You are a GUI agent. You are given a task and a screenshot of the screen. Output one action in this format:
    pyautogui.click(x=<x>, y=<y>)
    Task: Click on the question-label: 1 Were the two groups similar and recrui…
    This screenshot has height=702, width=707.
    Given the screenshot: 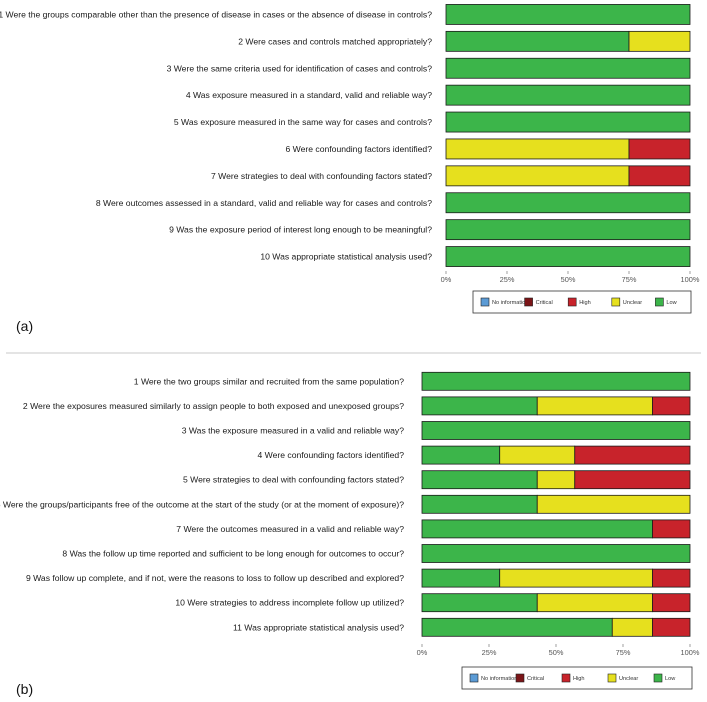 What is the action you would take?
    pyautogui.click(x=269, y=381)
    